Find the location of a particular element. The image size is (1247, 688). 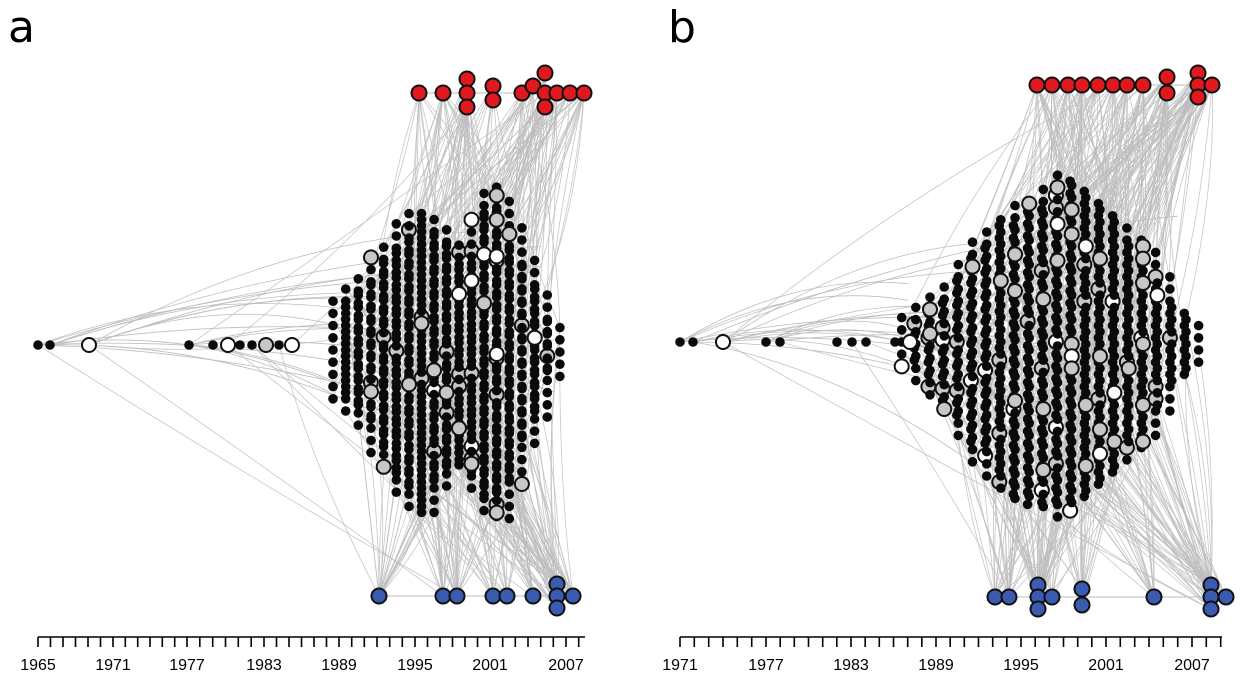

tick-label: 1983 is located at coordinates (851, 665).